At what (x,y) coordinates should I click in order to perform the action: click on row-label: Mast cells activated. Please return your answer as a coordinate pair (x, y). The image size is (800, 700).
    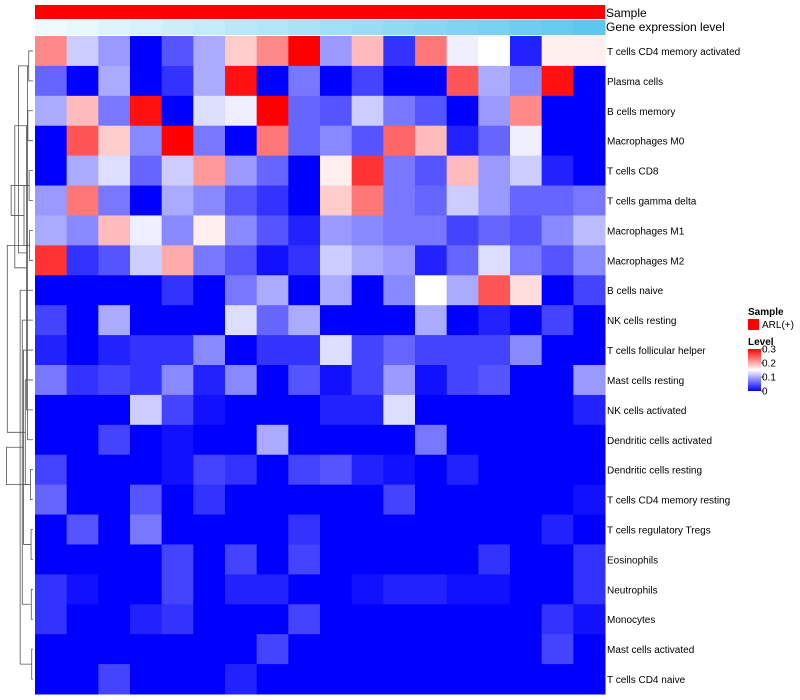
    Looking at the image, I should click on (650, 650).